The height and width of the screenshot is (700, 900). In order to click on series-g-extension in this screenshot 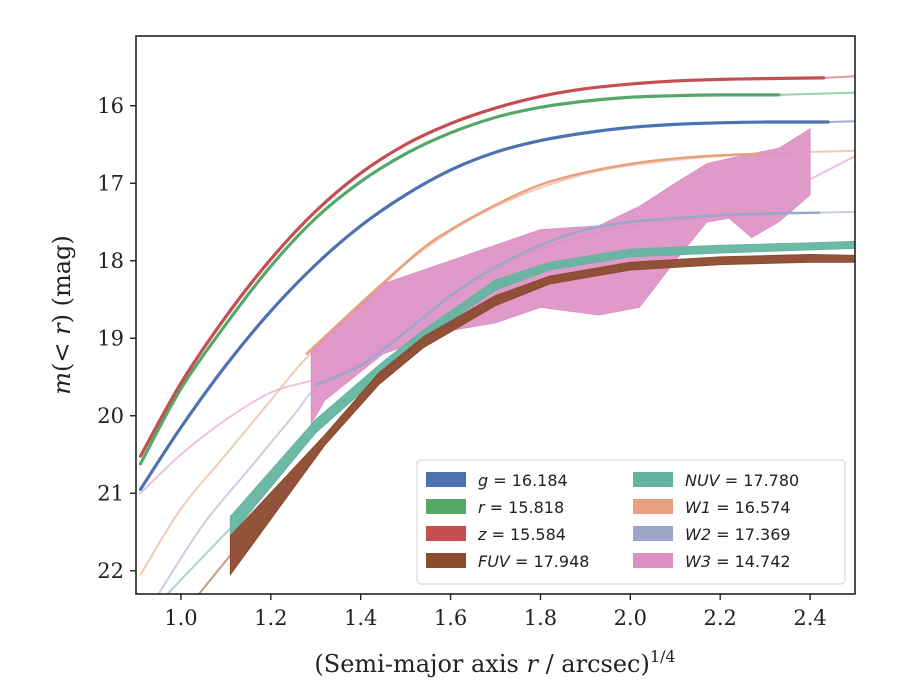, I will do `click(841, 122)`.